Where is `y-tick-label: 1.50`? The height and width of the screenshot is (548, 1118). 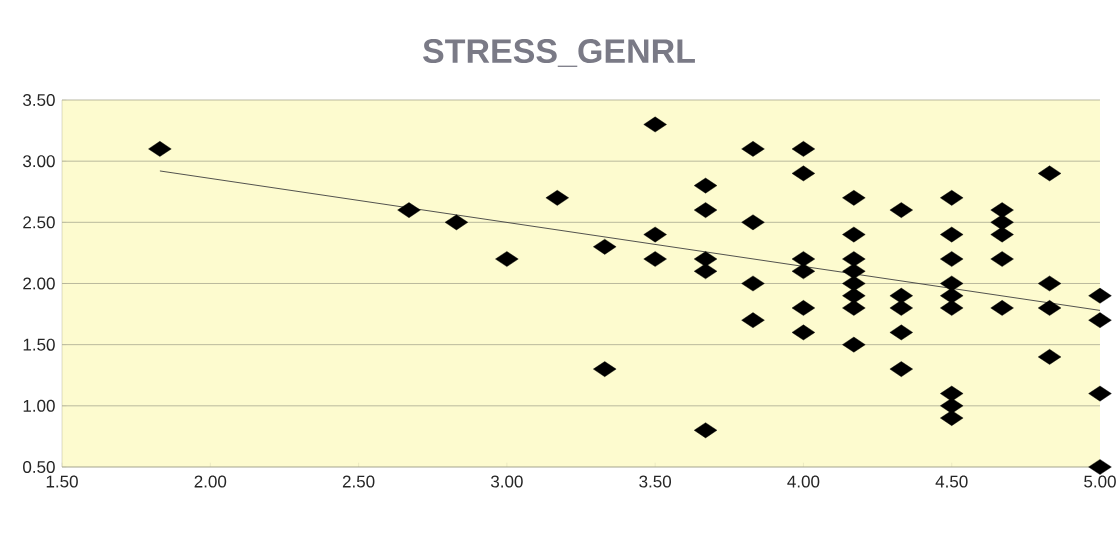
y-tick-label: 1.50 is located at coordinates (39, 344).